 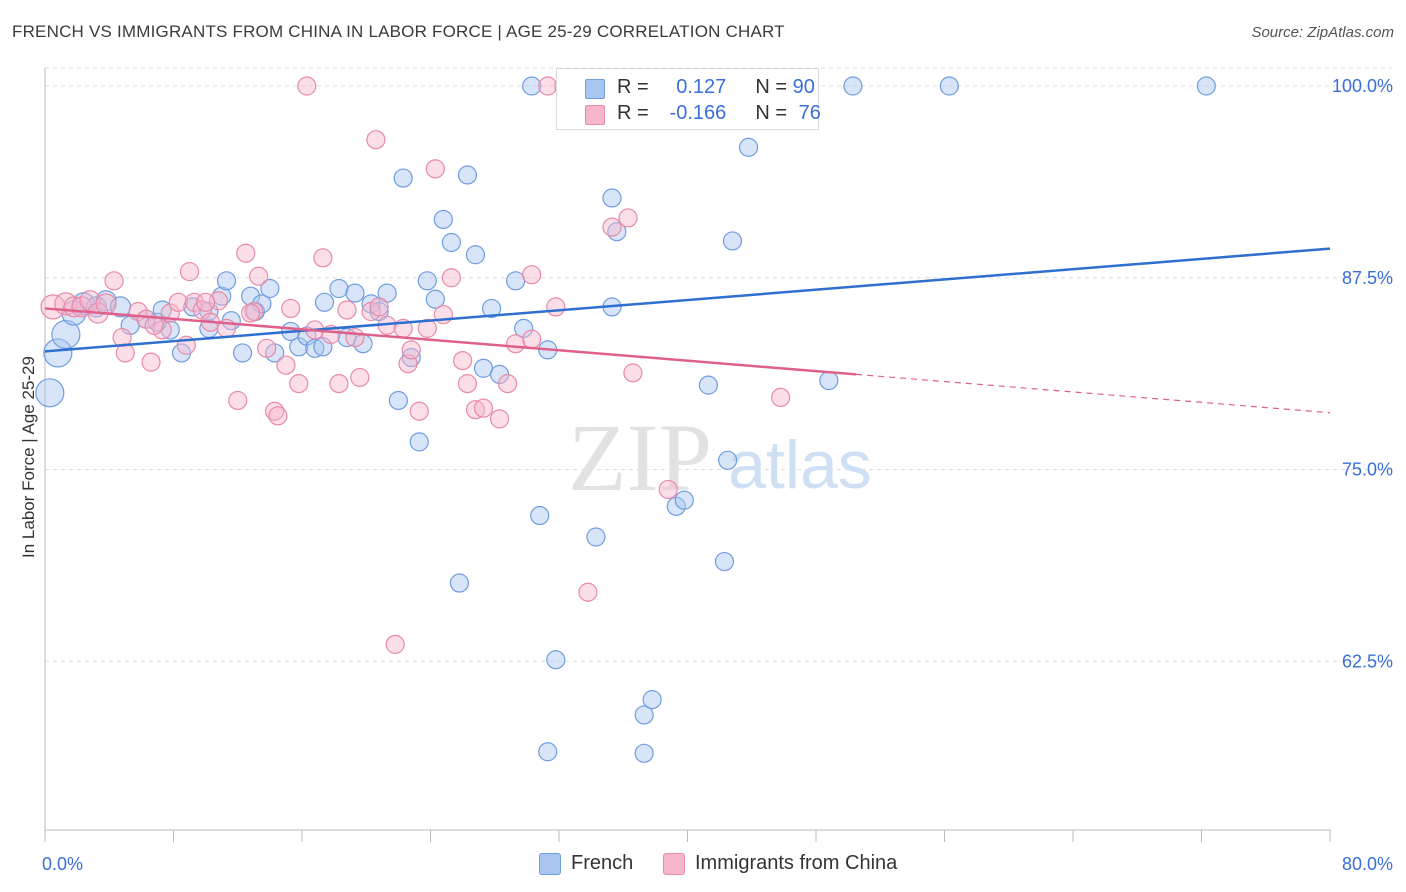 I want to click on china-legend-swatch, so click(x=674, y=864).